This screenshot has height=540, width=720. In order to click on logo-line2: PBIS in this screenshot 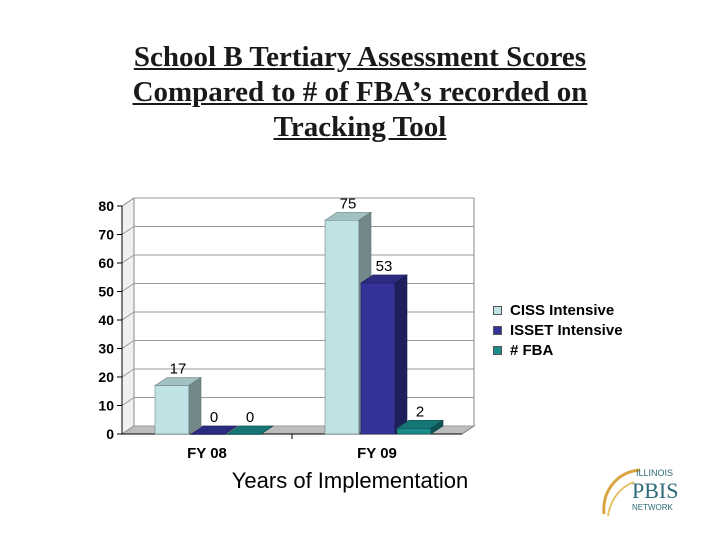, I will do `click(655, 490)`.